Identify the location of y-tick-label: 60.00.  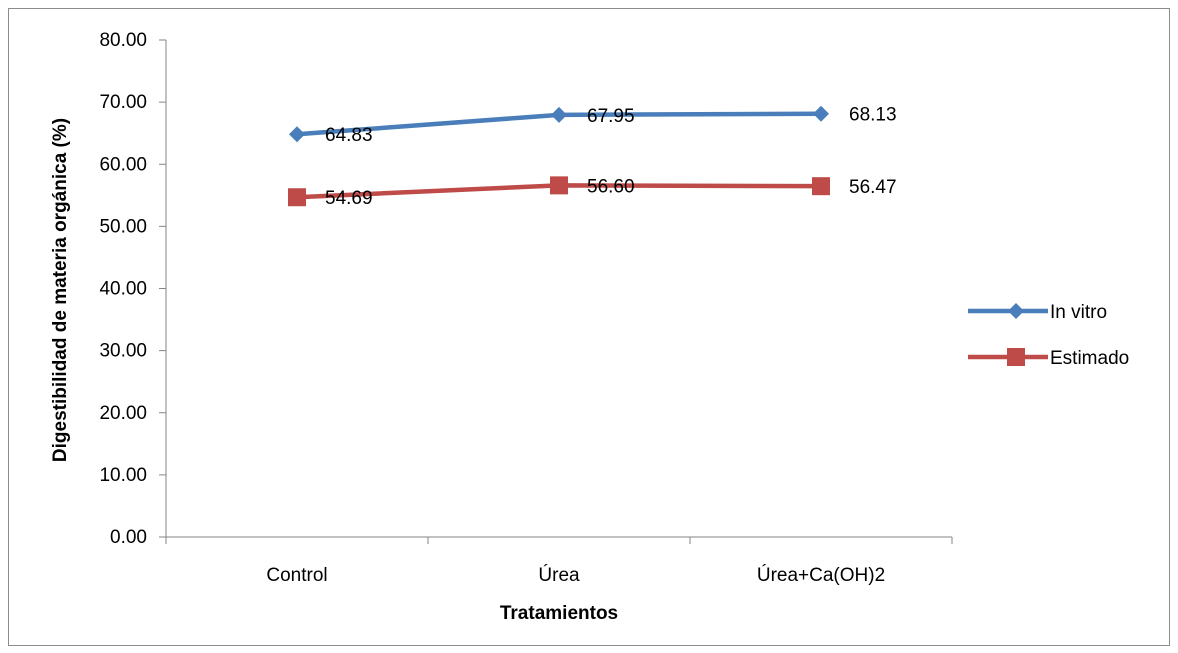
(123, 164).